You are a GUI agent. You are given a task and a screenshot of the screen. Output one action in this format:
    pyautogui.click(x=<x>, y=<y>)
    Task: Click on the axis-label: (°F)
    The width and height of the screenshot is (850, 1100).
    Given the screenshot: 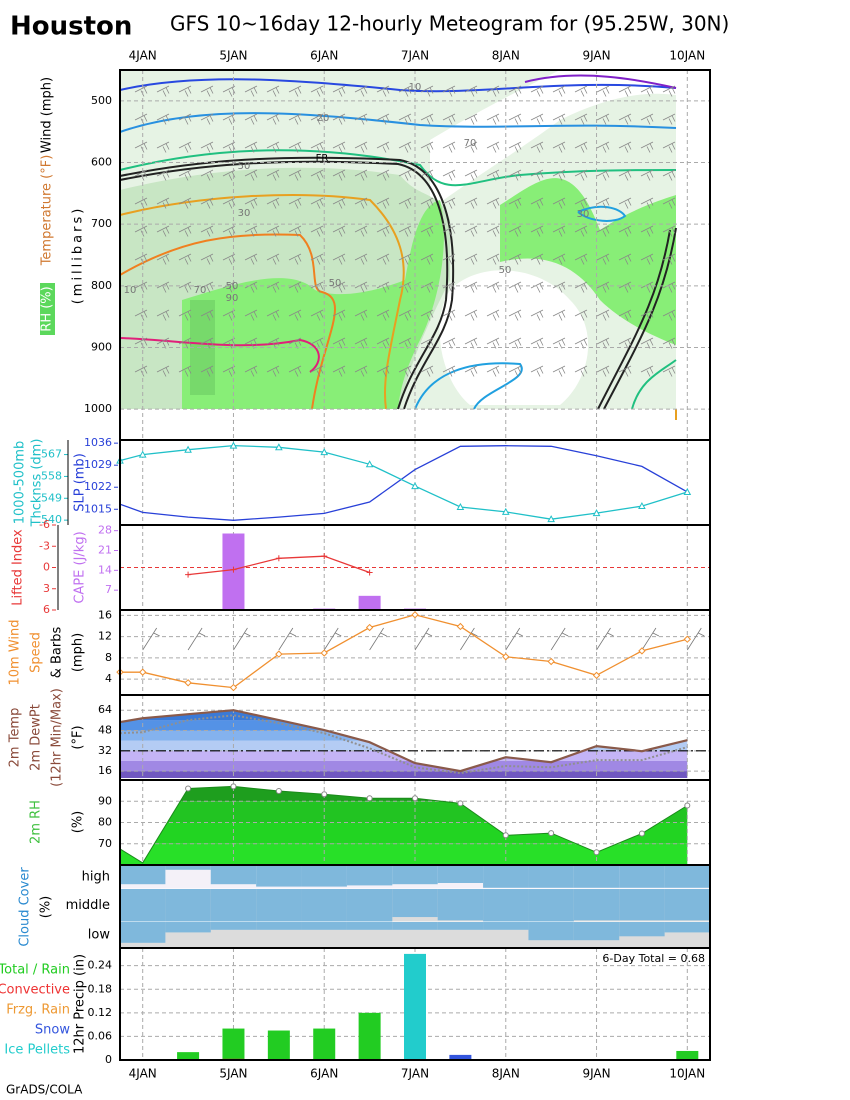 What is the action you would take?
    pyautogui.click(x=78, y=737)
    